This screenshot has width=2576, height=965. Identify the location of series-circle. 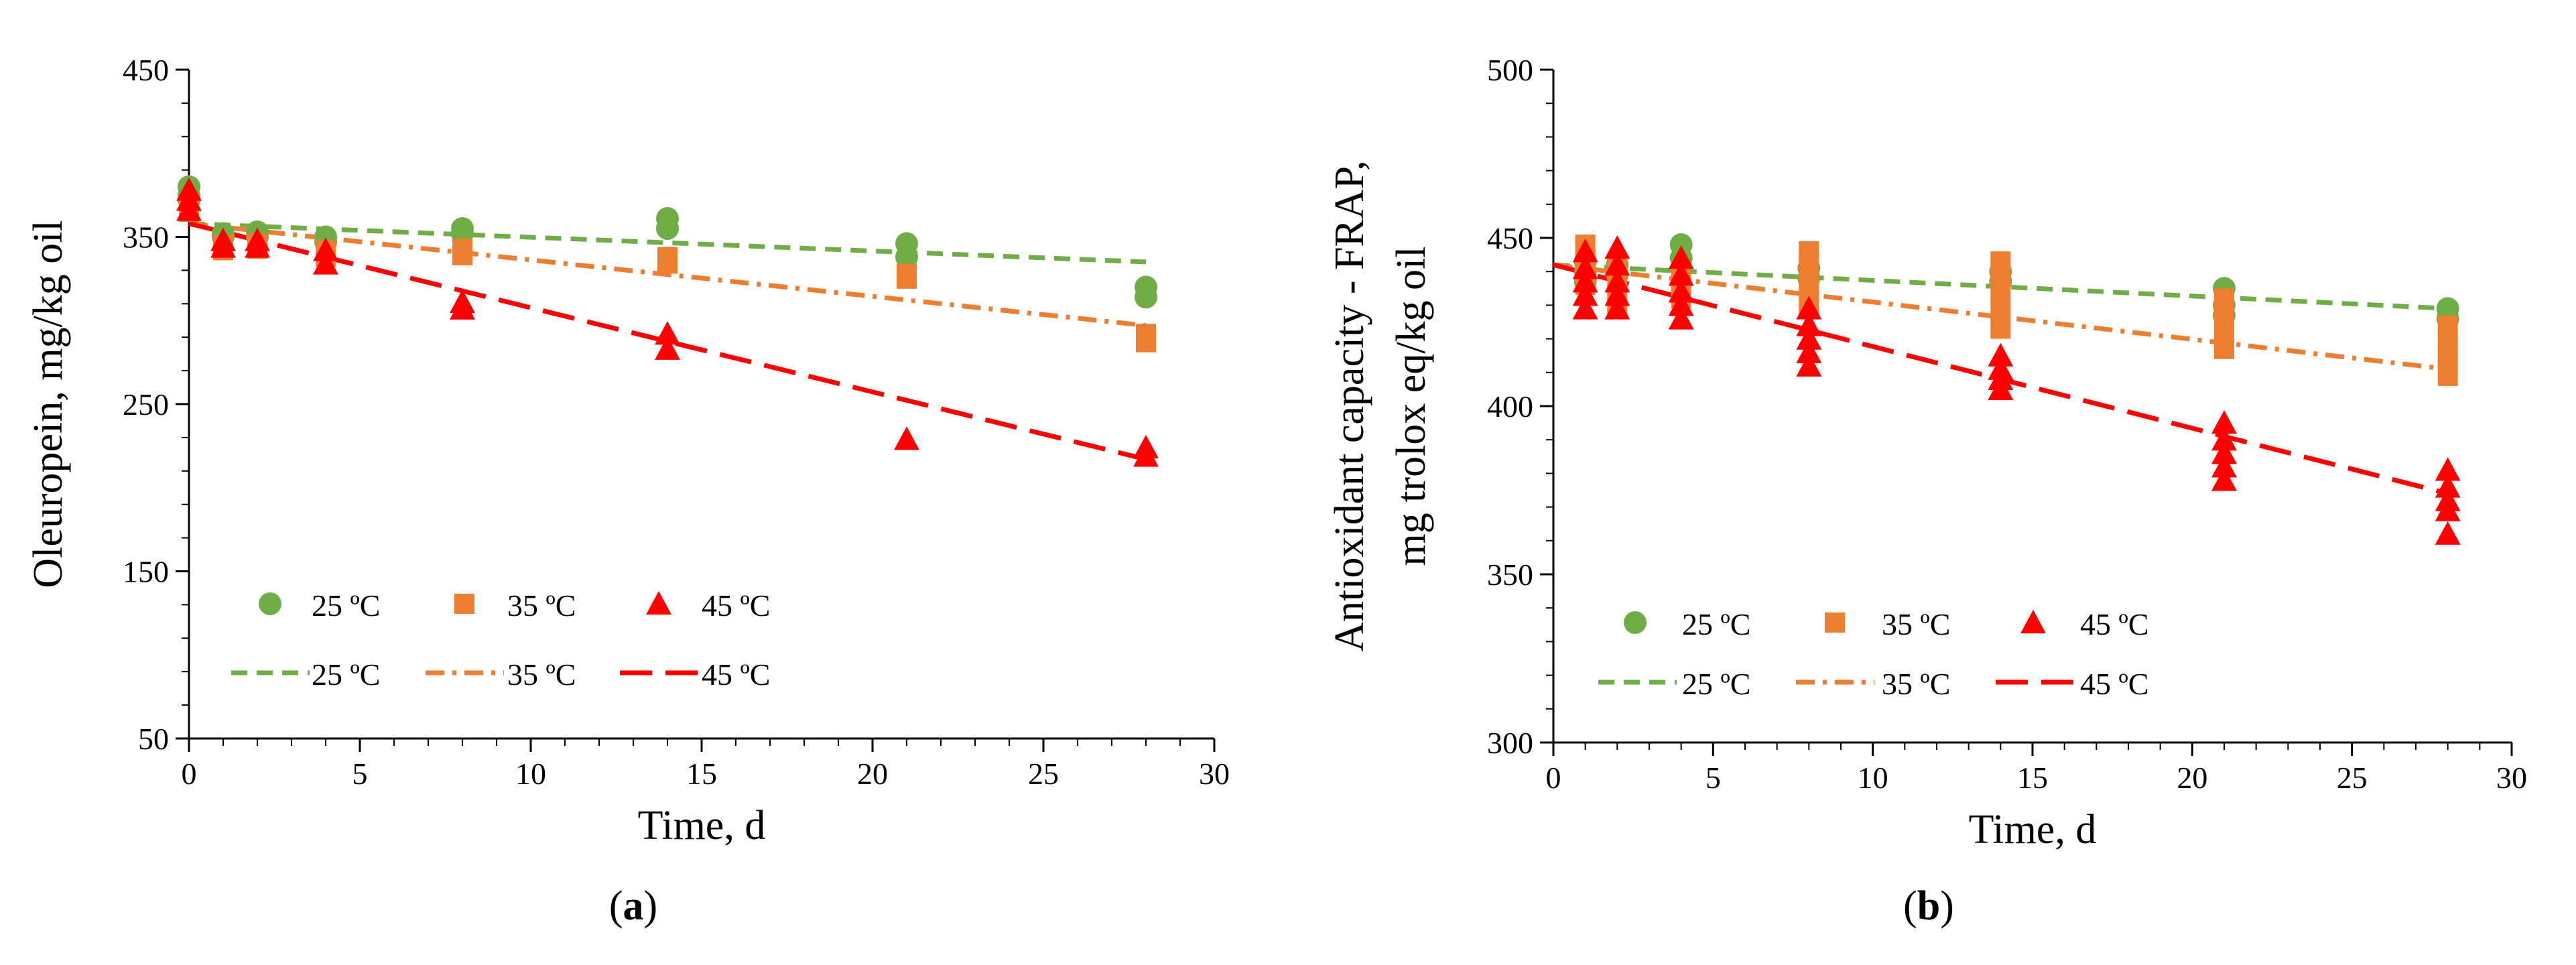
(2016, 281).